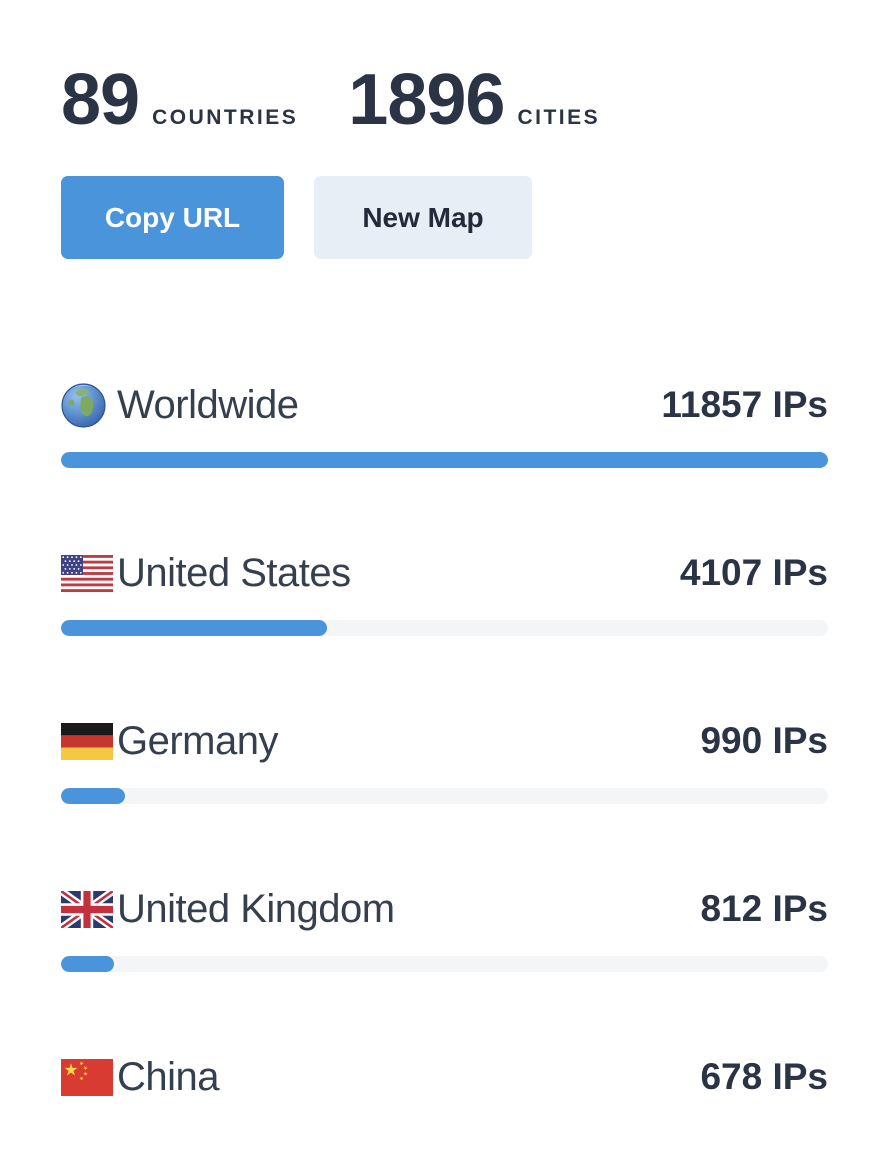 This screenshot has height=1162, width=886. I want to click on new-map-button: New Map, so click(423, 217).